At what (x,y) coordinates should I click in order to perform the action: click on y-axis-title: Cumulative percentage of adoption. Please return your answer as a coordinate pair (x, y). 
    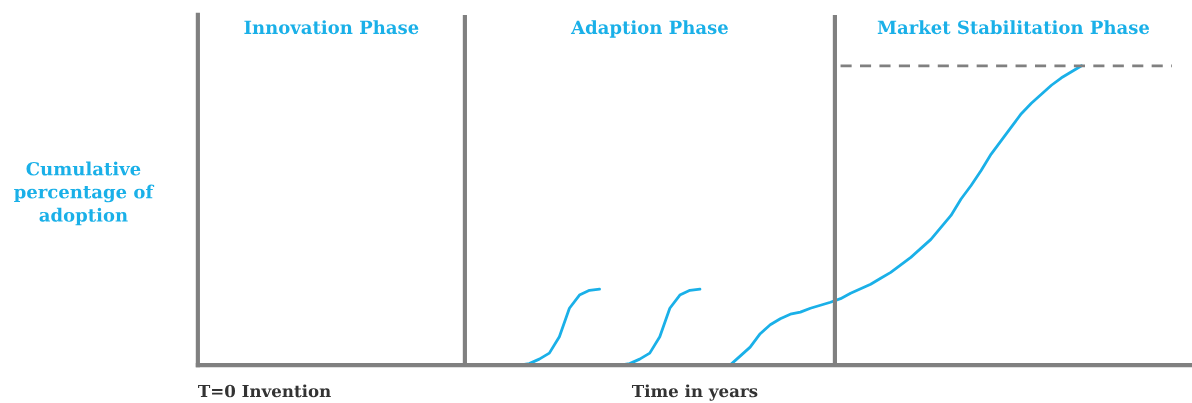
    Looking at the image, I should click on (84, 193).